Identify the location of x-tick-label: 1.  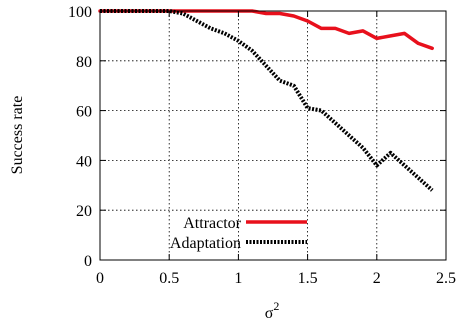
(238, 278).